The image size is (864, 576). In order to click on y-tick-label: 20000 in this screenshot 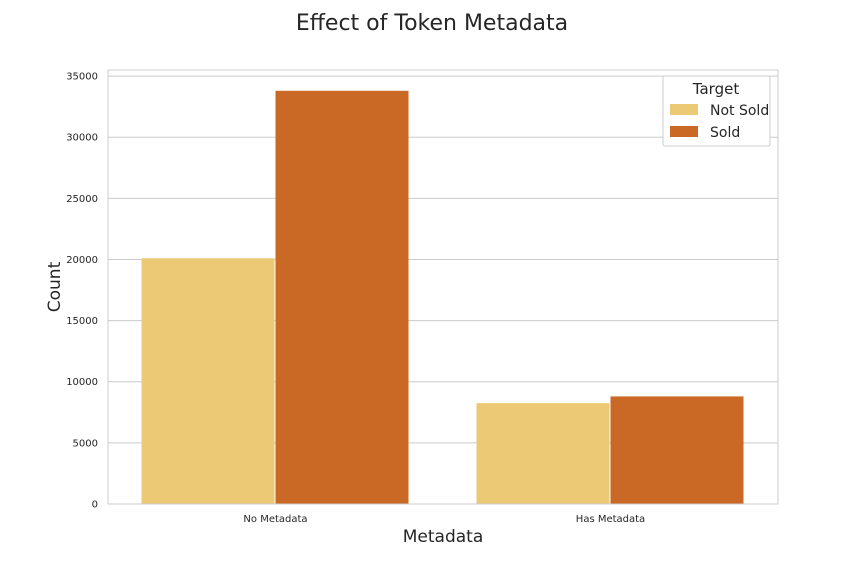, I will do `click(82, 260)`.